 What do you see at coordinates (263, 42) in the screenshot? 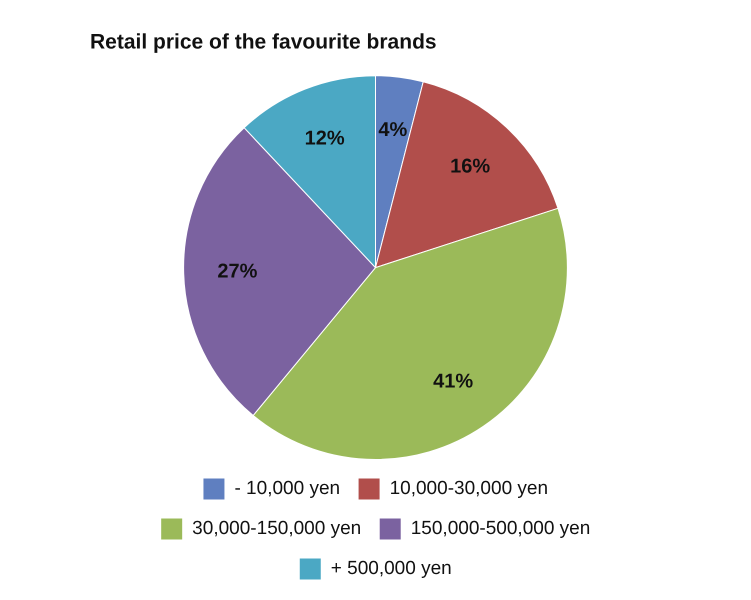
I see `chart-title: Retail price of the favourite brands` at bounding box center [263, 42].